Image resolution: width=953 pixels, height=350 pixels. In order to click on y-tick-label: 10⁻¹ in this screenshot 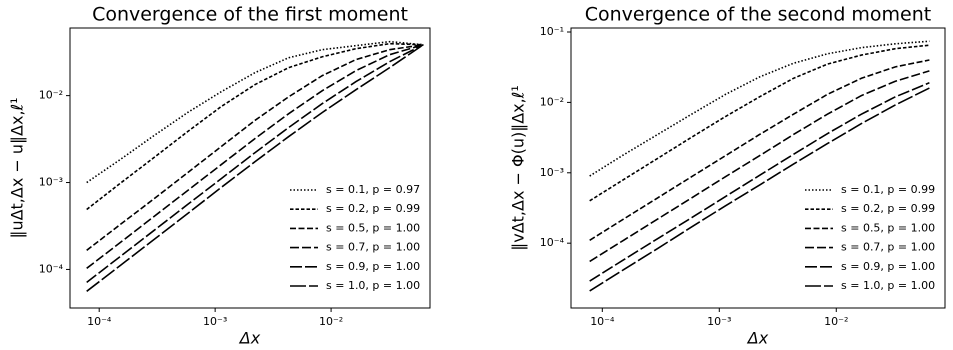, I will do `click(552, 31)`.